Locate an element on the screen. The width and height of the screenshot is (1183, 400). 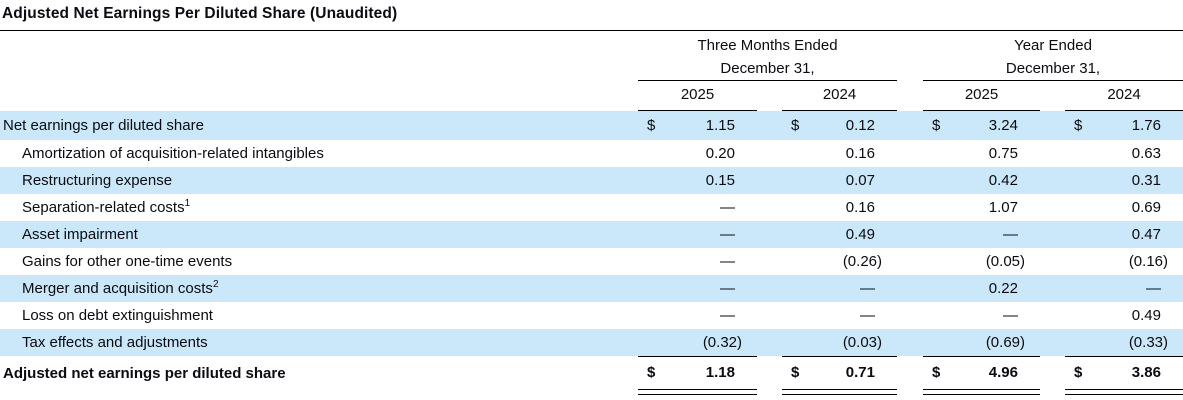
value: 0.22 is located at coordinates (1003, 288).